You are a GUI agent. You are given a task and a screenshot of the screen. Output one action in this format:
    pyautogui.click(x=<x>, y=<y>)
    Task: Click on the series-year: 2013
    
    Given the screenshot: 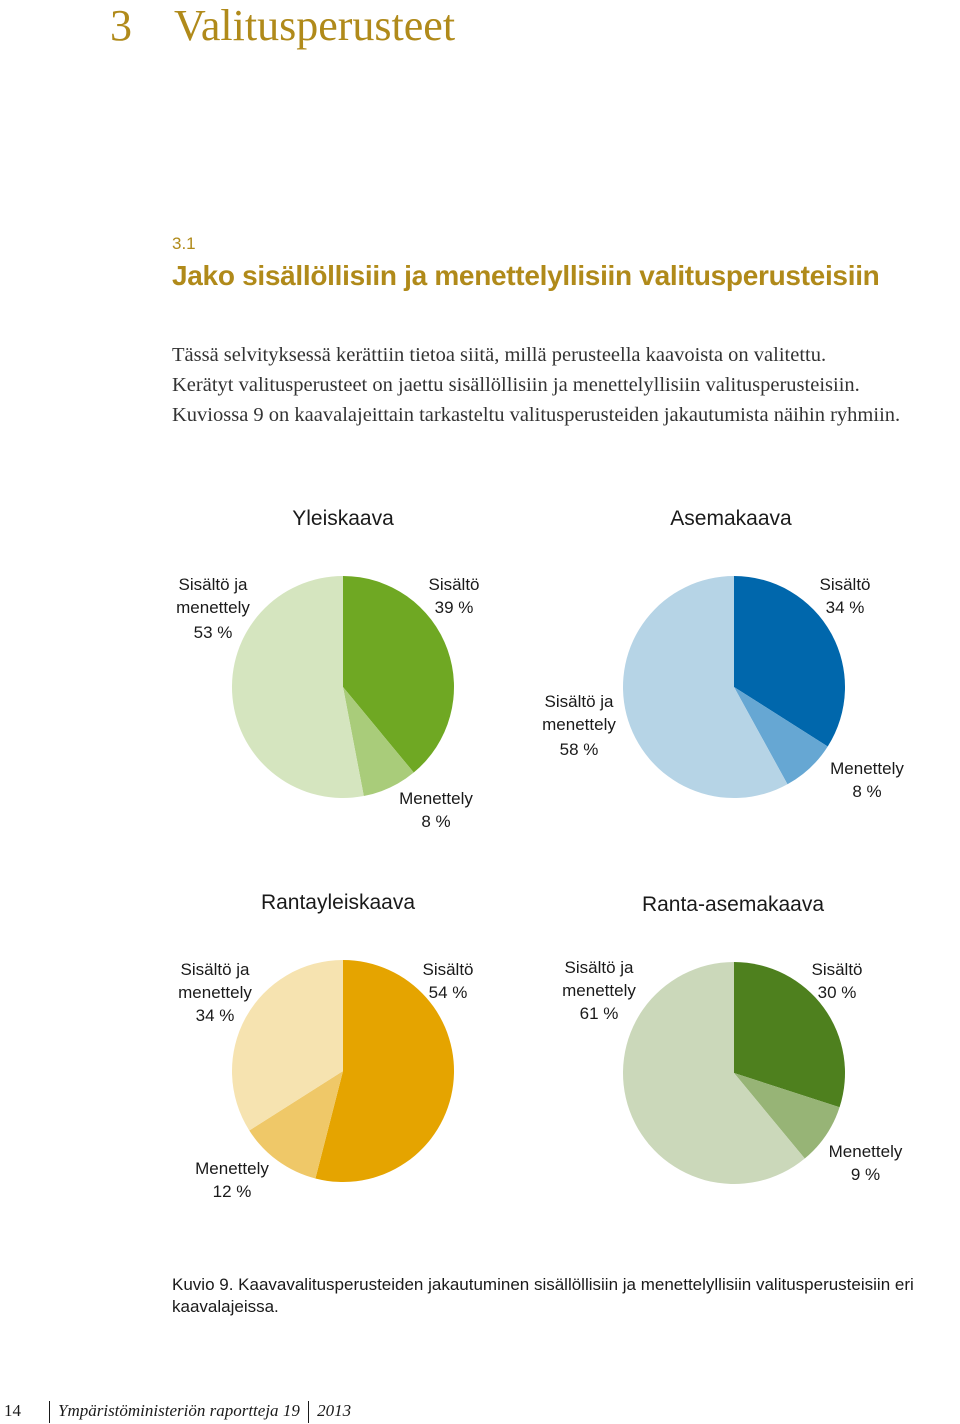 What is the action you would take?
    pyautogui.click(x=334, y=1410)
    